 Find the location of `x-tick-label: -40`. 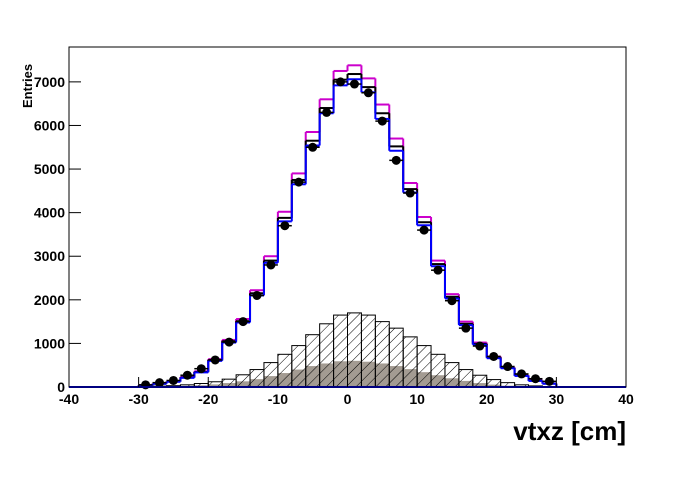

x-tick-label: -40 is located at coordinates (69, 399).